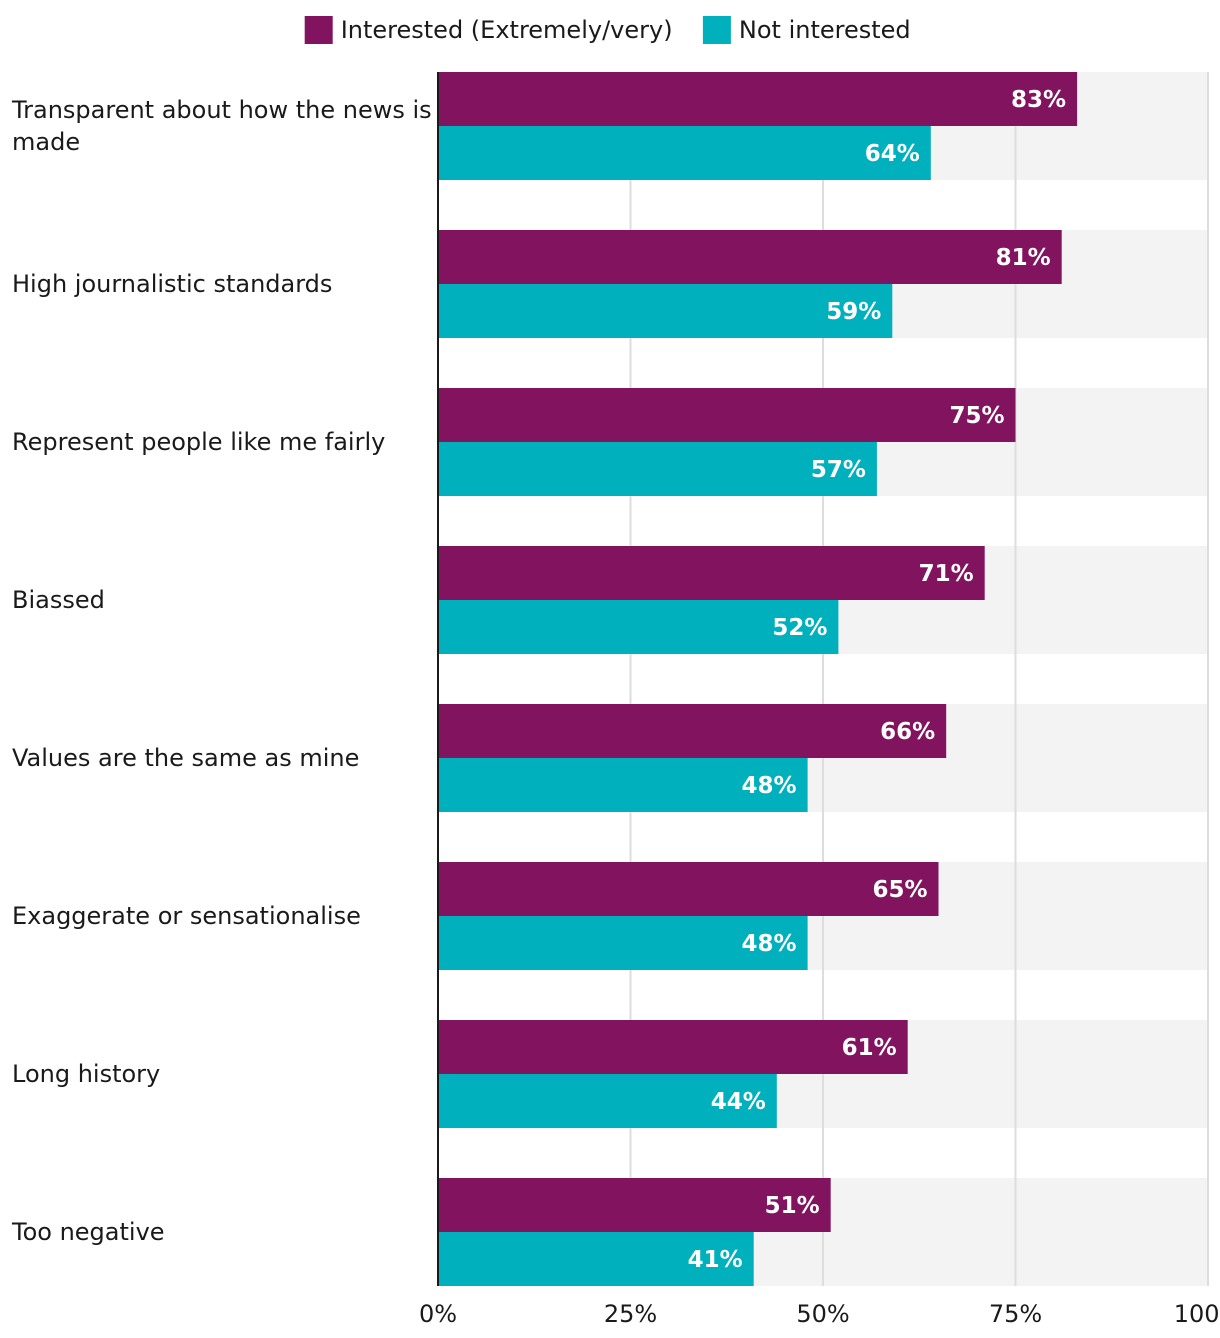  I want to click on category-label: Long history, so click(86, 1074).